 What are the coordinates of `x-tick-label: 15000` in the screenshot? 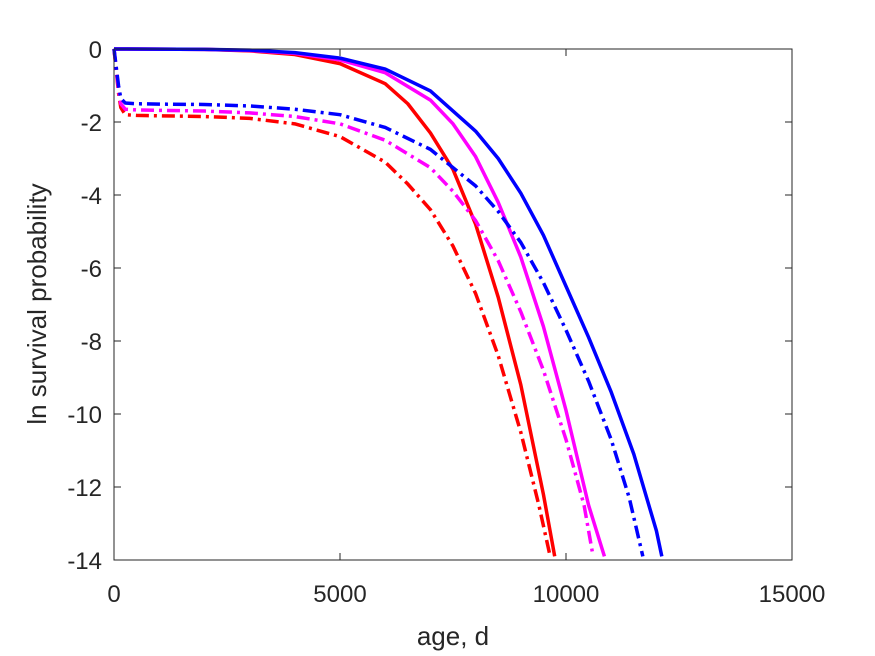 It's located at (792, 594).